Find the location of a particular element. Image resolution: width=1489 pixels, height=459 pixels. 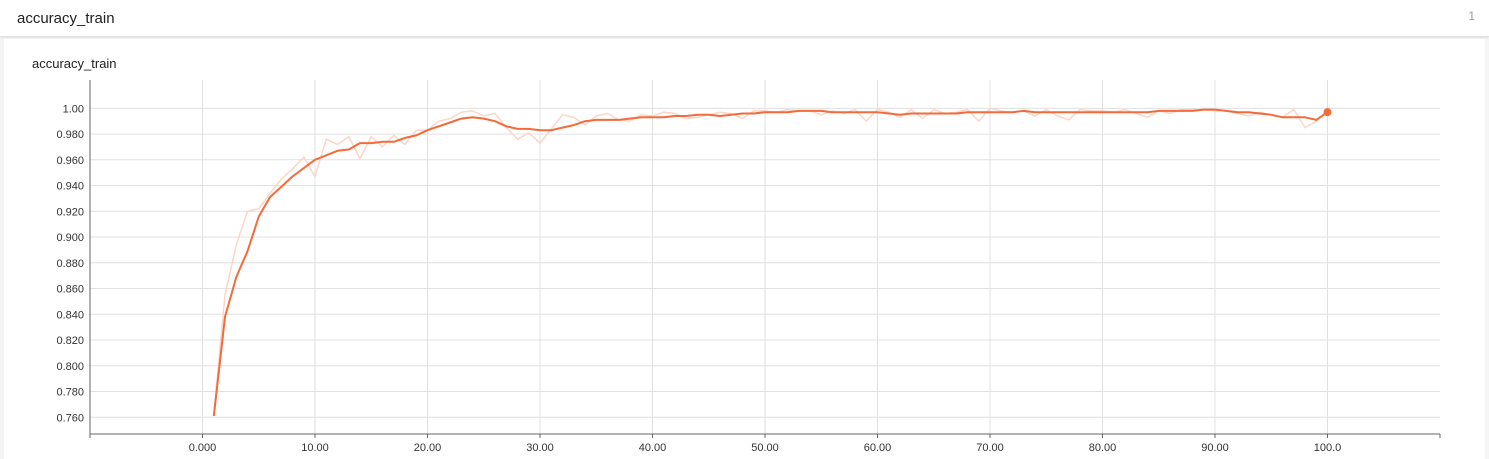

x-tick-label: 10.00 is located at coordinates (315, 448).